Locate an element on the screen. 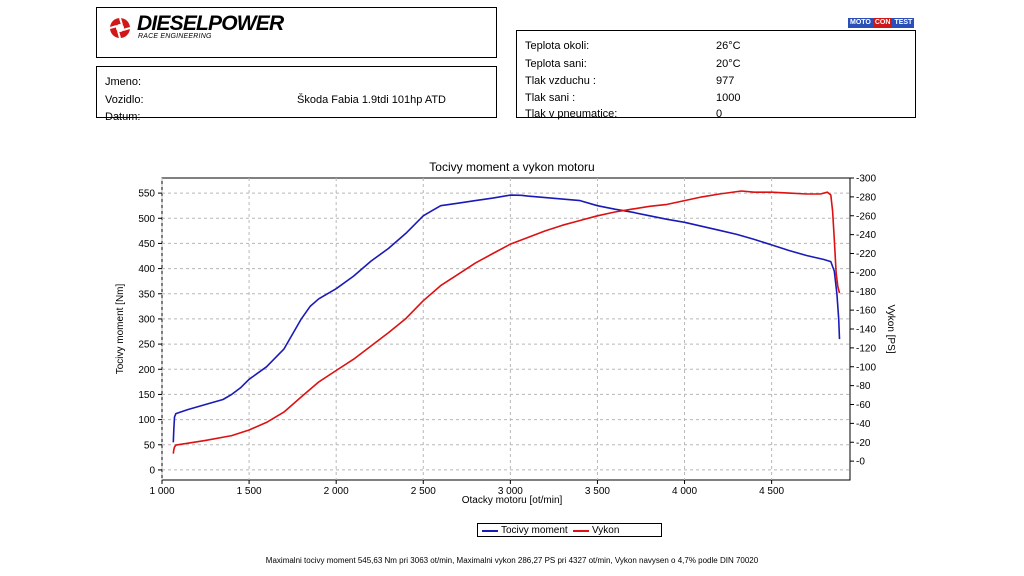 This screenshot has height=576, width=1024. air-pressure-label: Tlak vzduchu : is located at coordinates (560, 81).